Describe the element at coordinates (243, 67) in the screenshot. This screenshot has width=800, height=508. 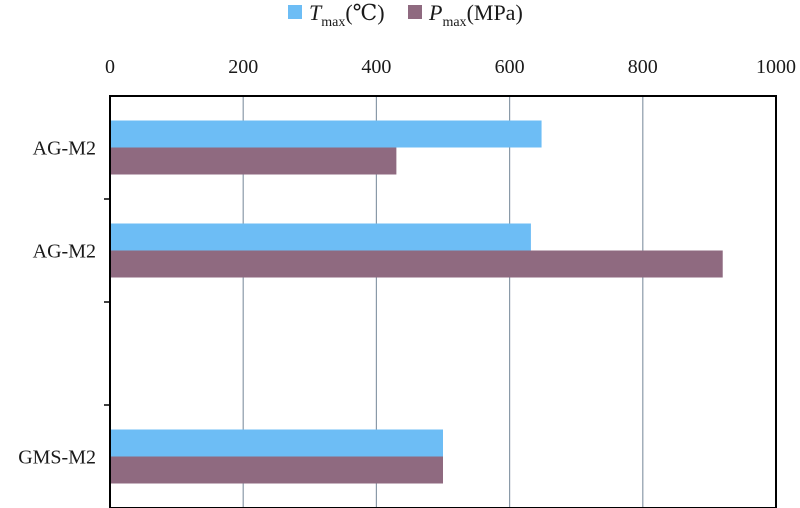
I see `x-tick-label: 200` at that location.